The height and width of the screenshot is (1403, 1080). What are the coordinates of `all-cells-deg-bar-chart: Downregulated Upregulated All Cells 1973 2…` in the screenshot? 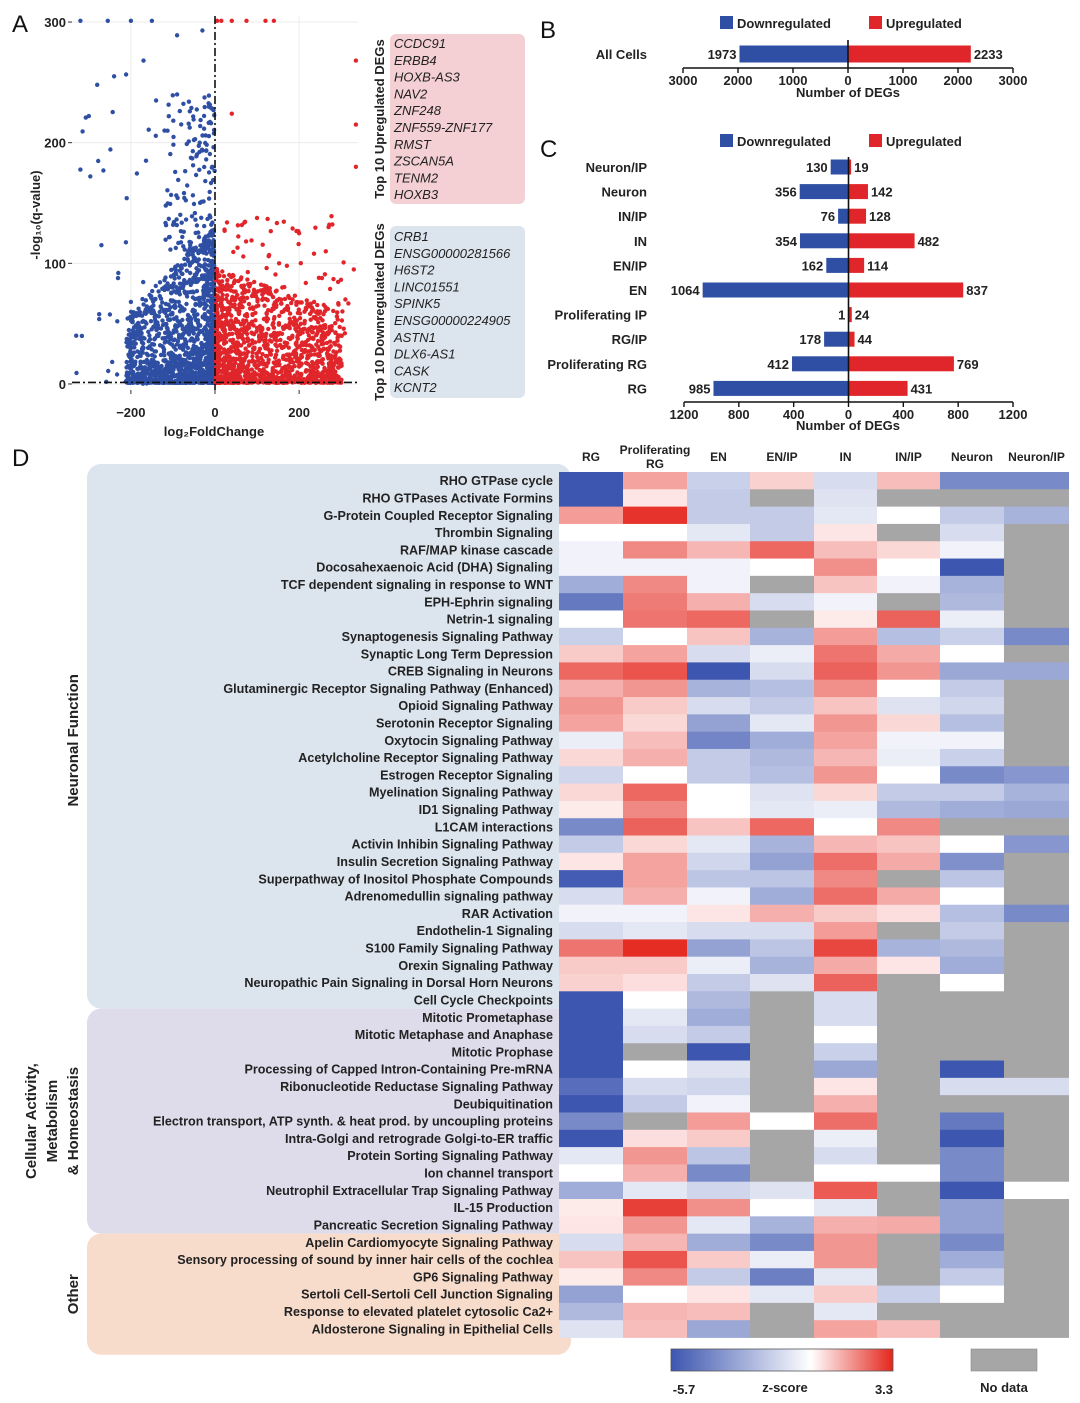 It's located at (811, 58).